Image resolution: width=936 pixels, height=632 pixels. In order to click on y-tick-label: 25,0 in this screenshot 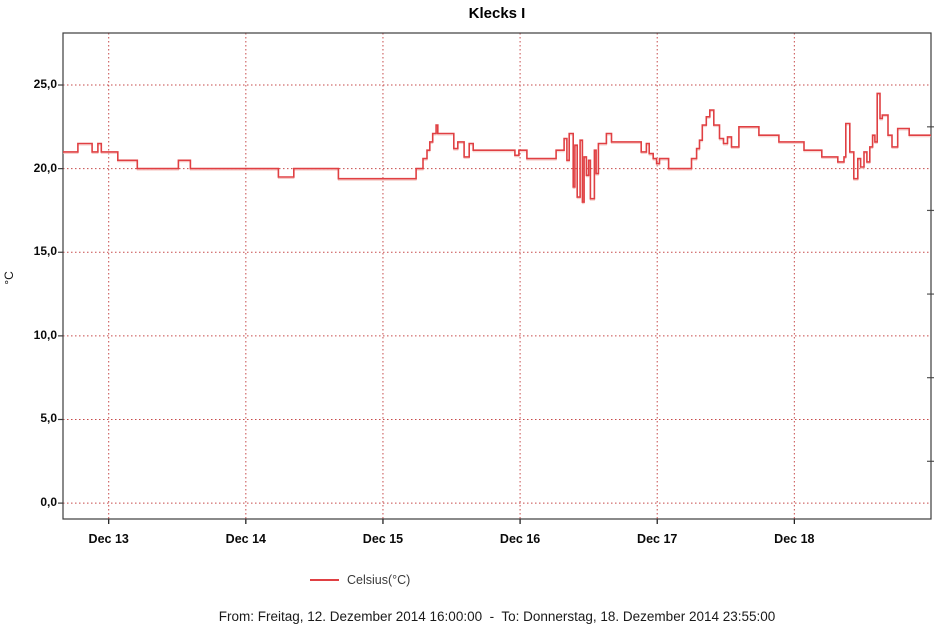, I will do `click(45, 84)`.